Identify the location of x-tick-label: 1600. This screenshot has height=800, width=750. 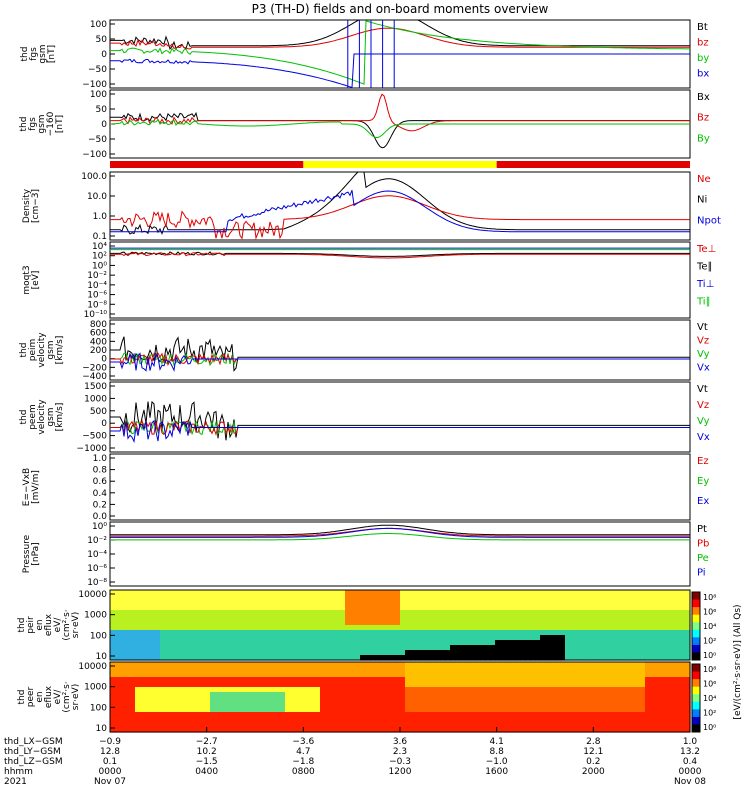
(496, 772).